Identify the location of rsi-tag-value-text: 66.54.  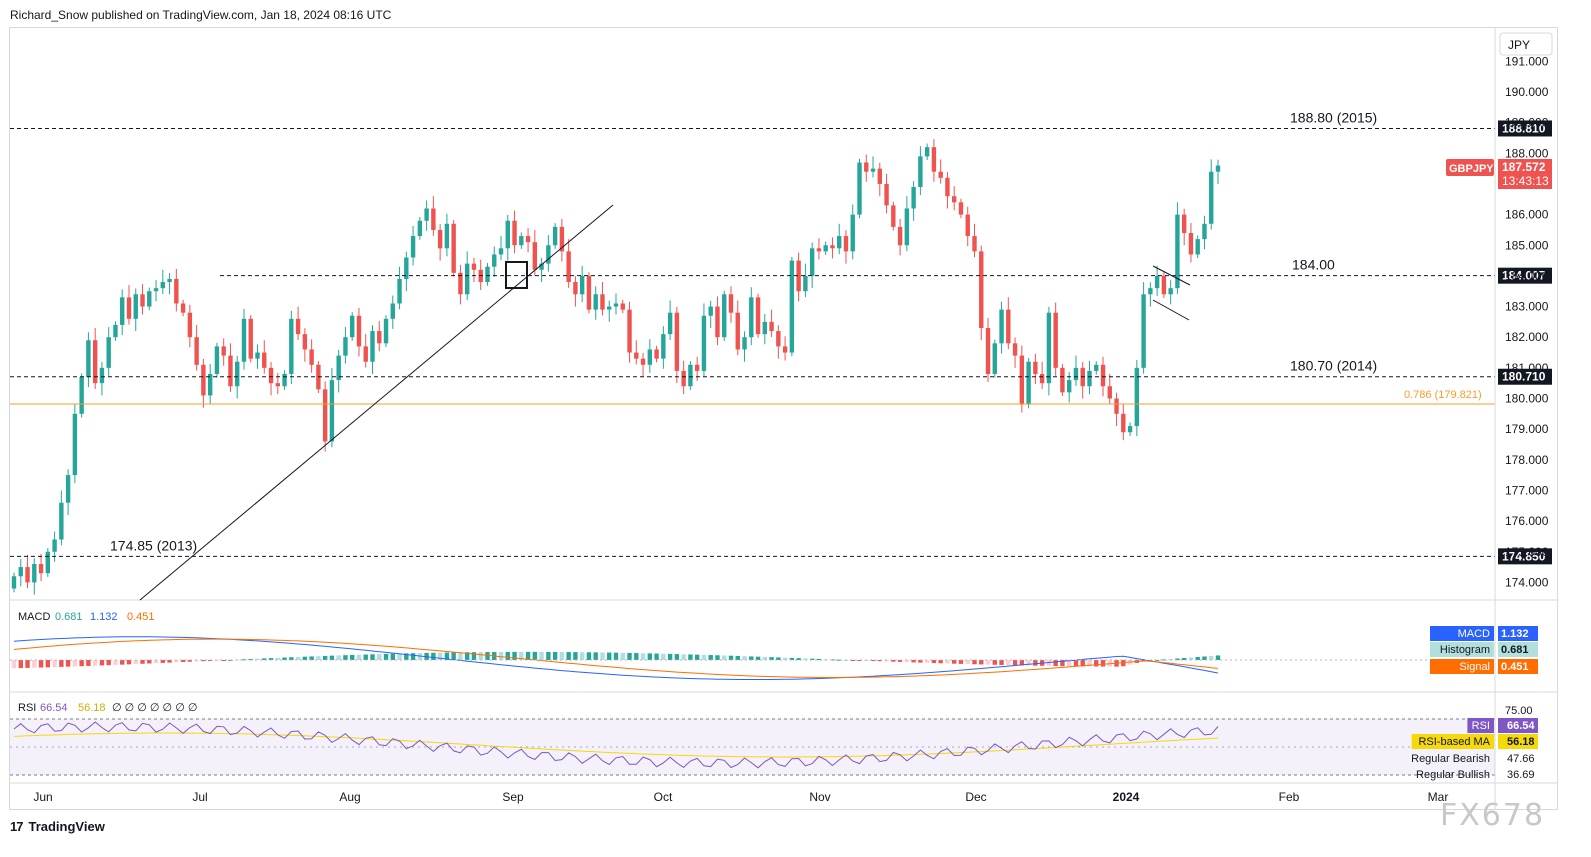
(1521, 726).